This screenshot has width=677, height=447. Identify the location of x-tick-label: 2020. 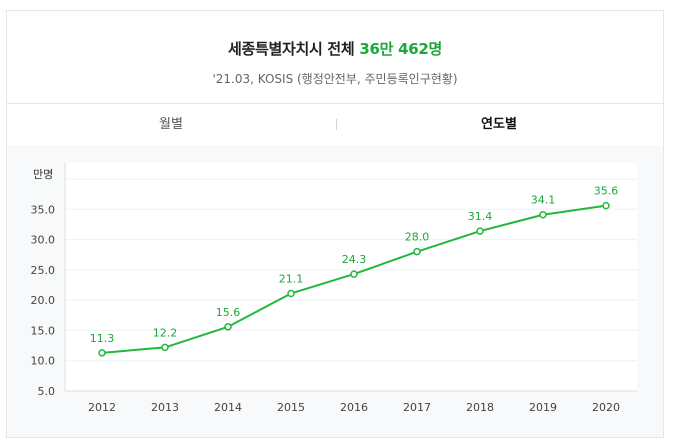
(606, 407).